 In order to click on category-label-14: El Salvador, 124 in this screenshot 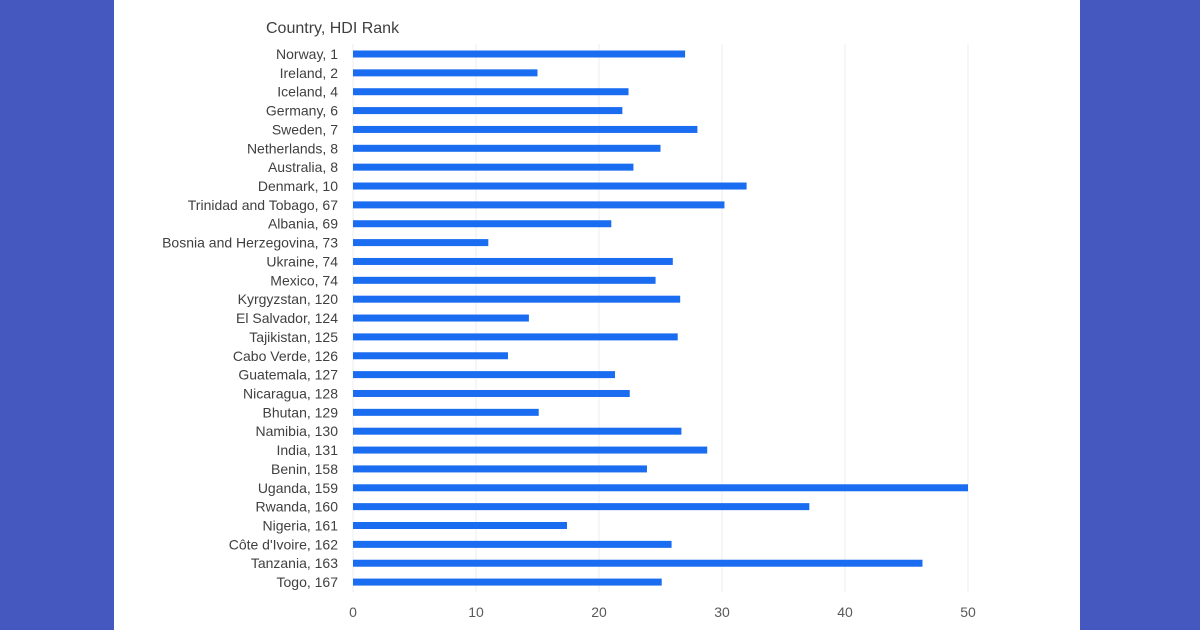, I will do `click(287, 318)`.